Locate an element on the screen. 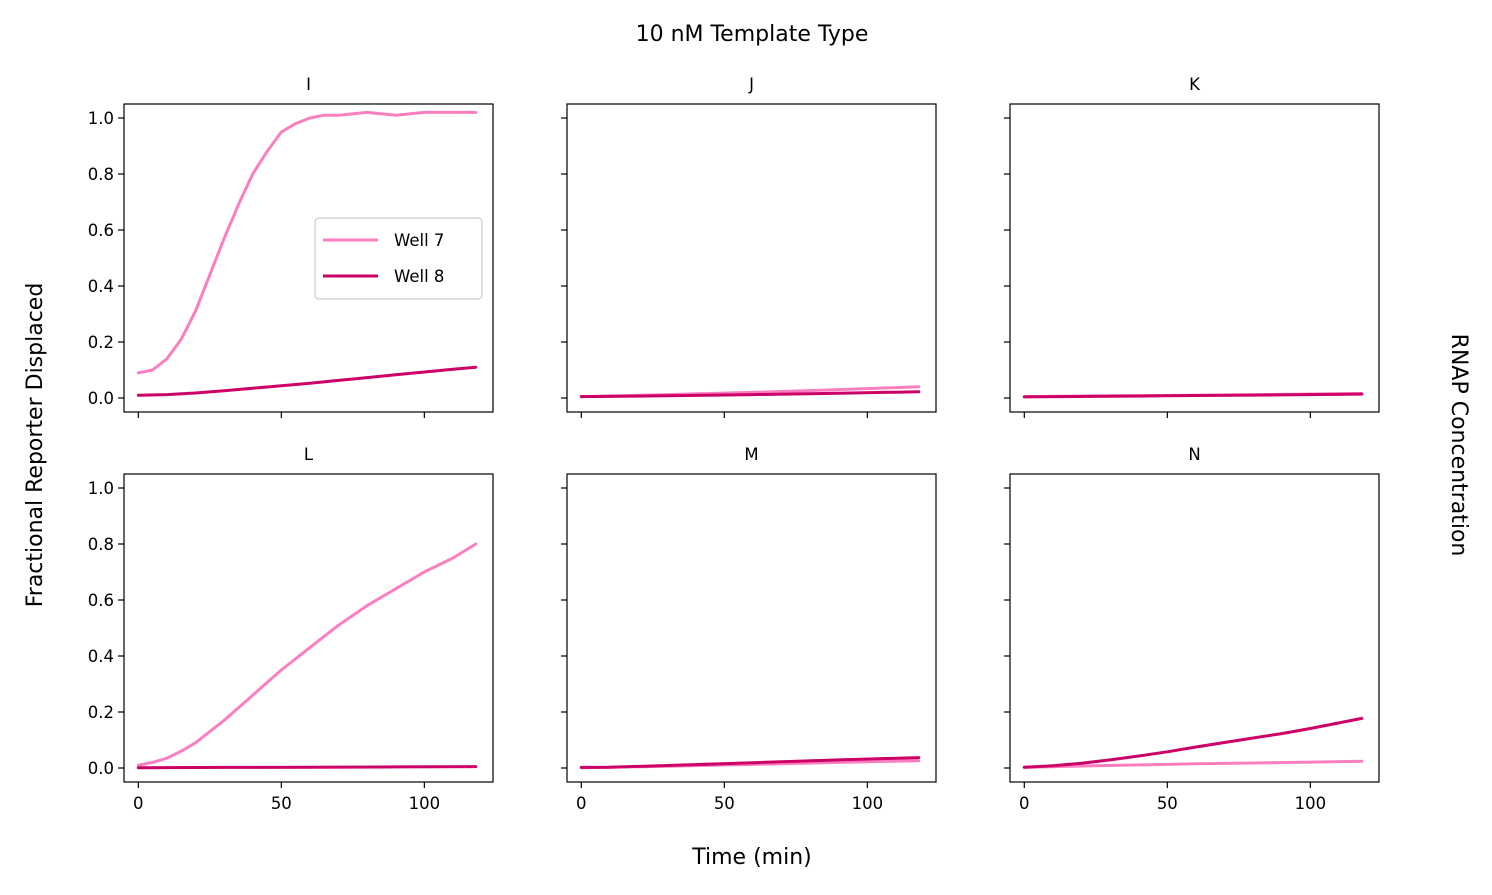 This screenshot has width=1492, height=895. subplot-i: I 0.0 0.2 0.4 0.6 0.8 1.0 Well 7 Well 8 is located at coordinates (291, 246).